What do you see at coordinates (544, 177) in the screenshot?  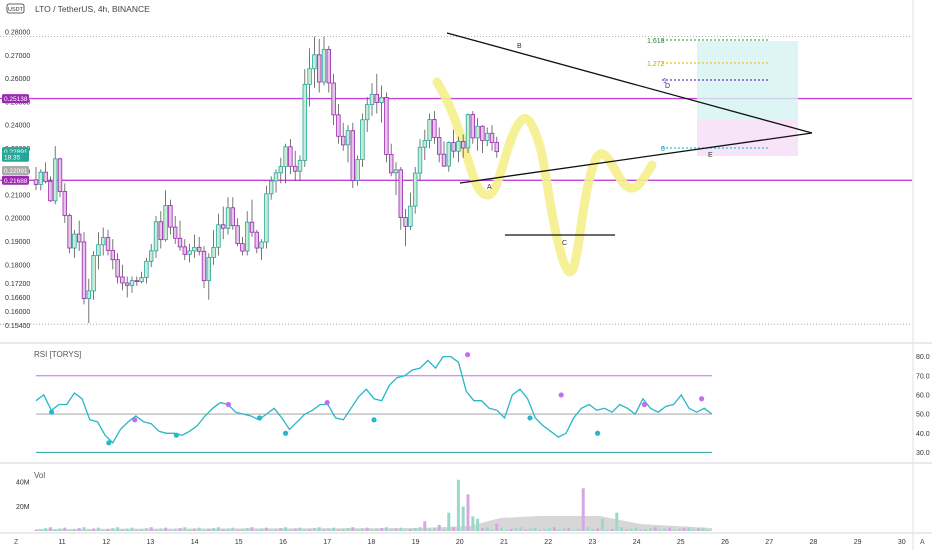 I see `highlighter-w-pattern` at bounding box center [544, 177].